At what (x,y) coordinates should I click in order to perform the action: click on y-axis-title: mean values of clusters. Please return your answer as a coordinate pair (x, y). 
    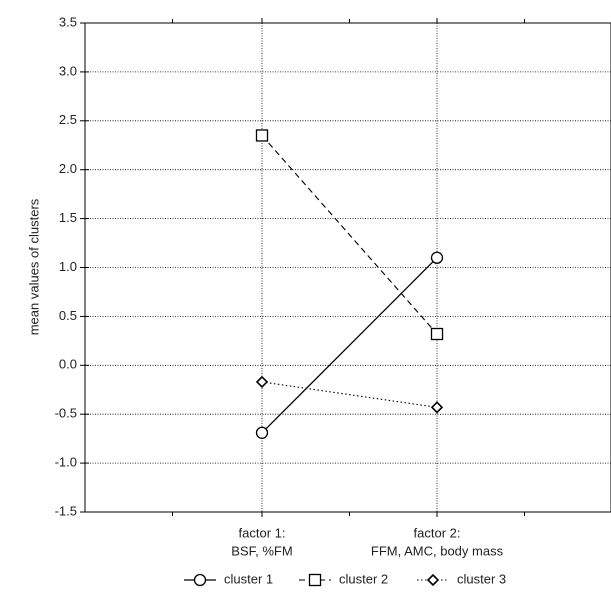
    Looking at the image, I should click on (33, 266).